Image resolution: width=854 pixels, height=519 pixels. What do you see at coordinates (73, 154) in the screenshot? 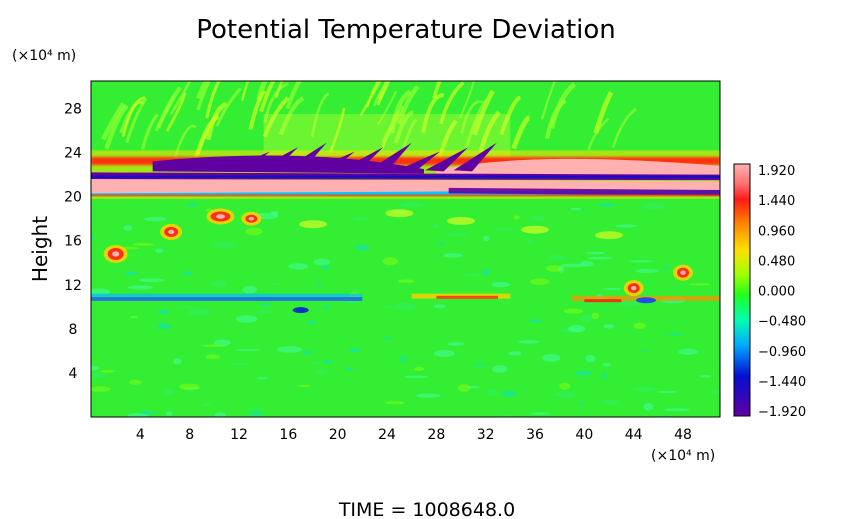
I see `y-tick-label: 24` at bounding box center [73, 154].